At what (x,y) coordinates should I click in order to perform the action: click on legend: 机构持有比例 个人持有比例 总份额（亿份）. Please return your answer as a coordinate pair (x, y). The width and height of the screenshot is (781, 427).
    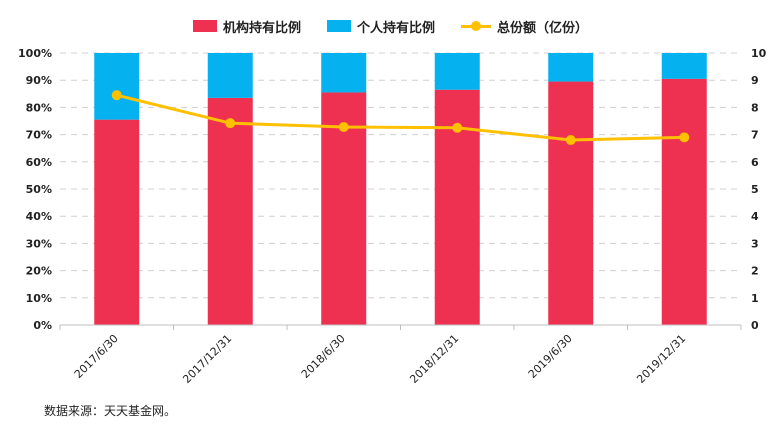
    Looking at the image, I should click on (390, 26).